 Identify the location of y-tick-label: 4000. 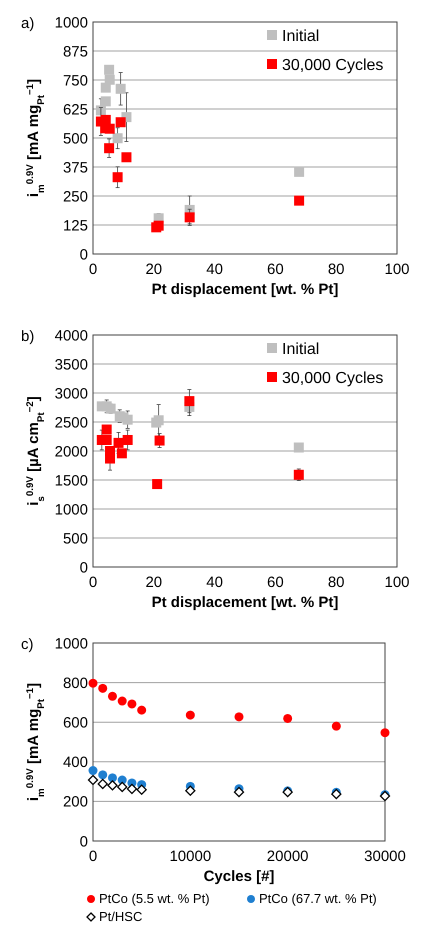
(71, 335).